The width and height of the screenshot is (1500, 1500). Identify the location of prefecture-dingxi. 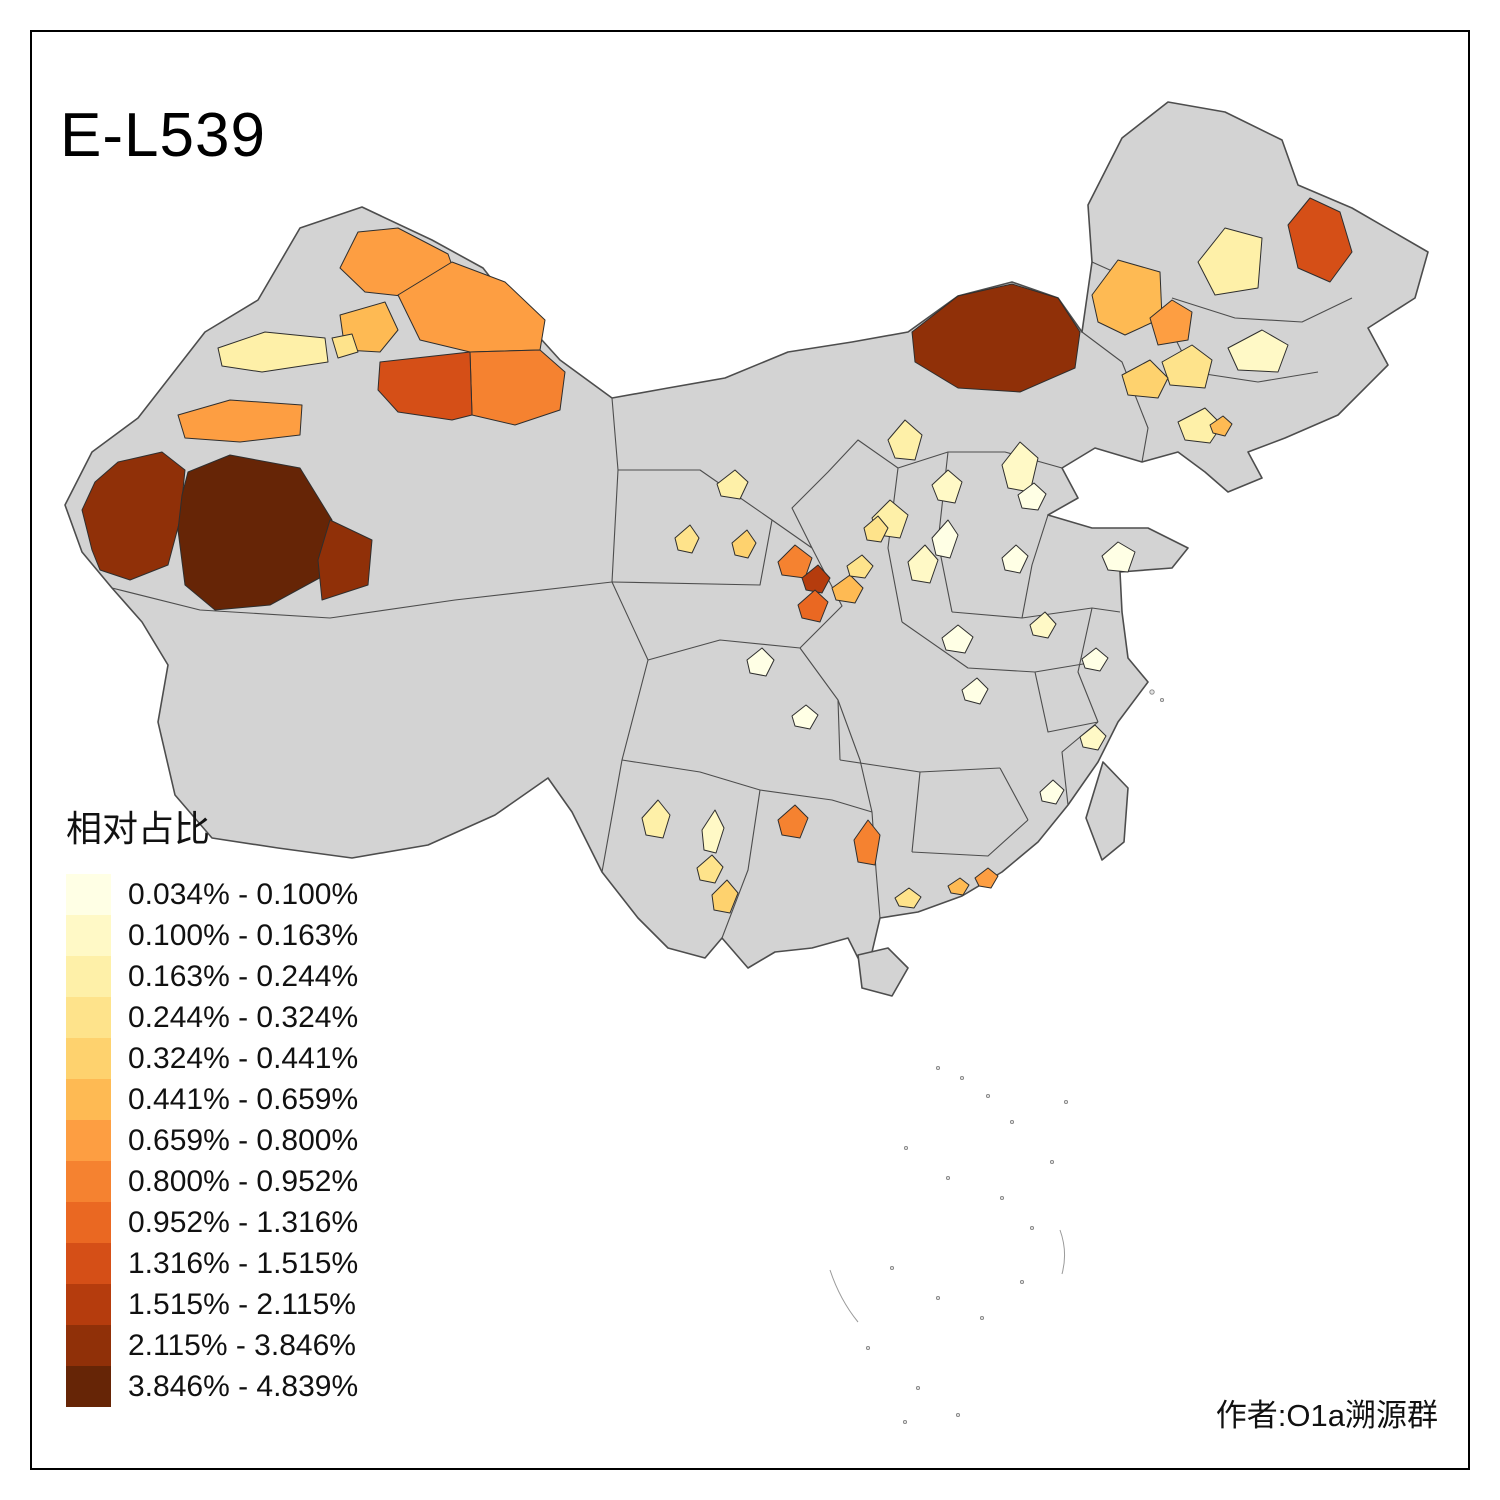
(847, 589).